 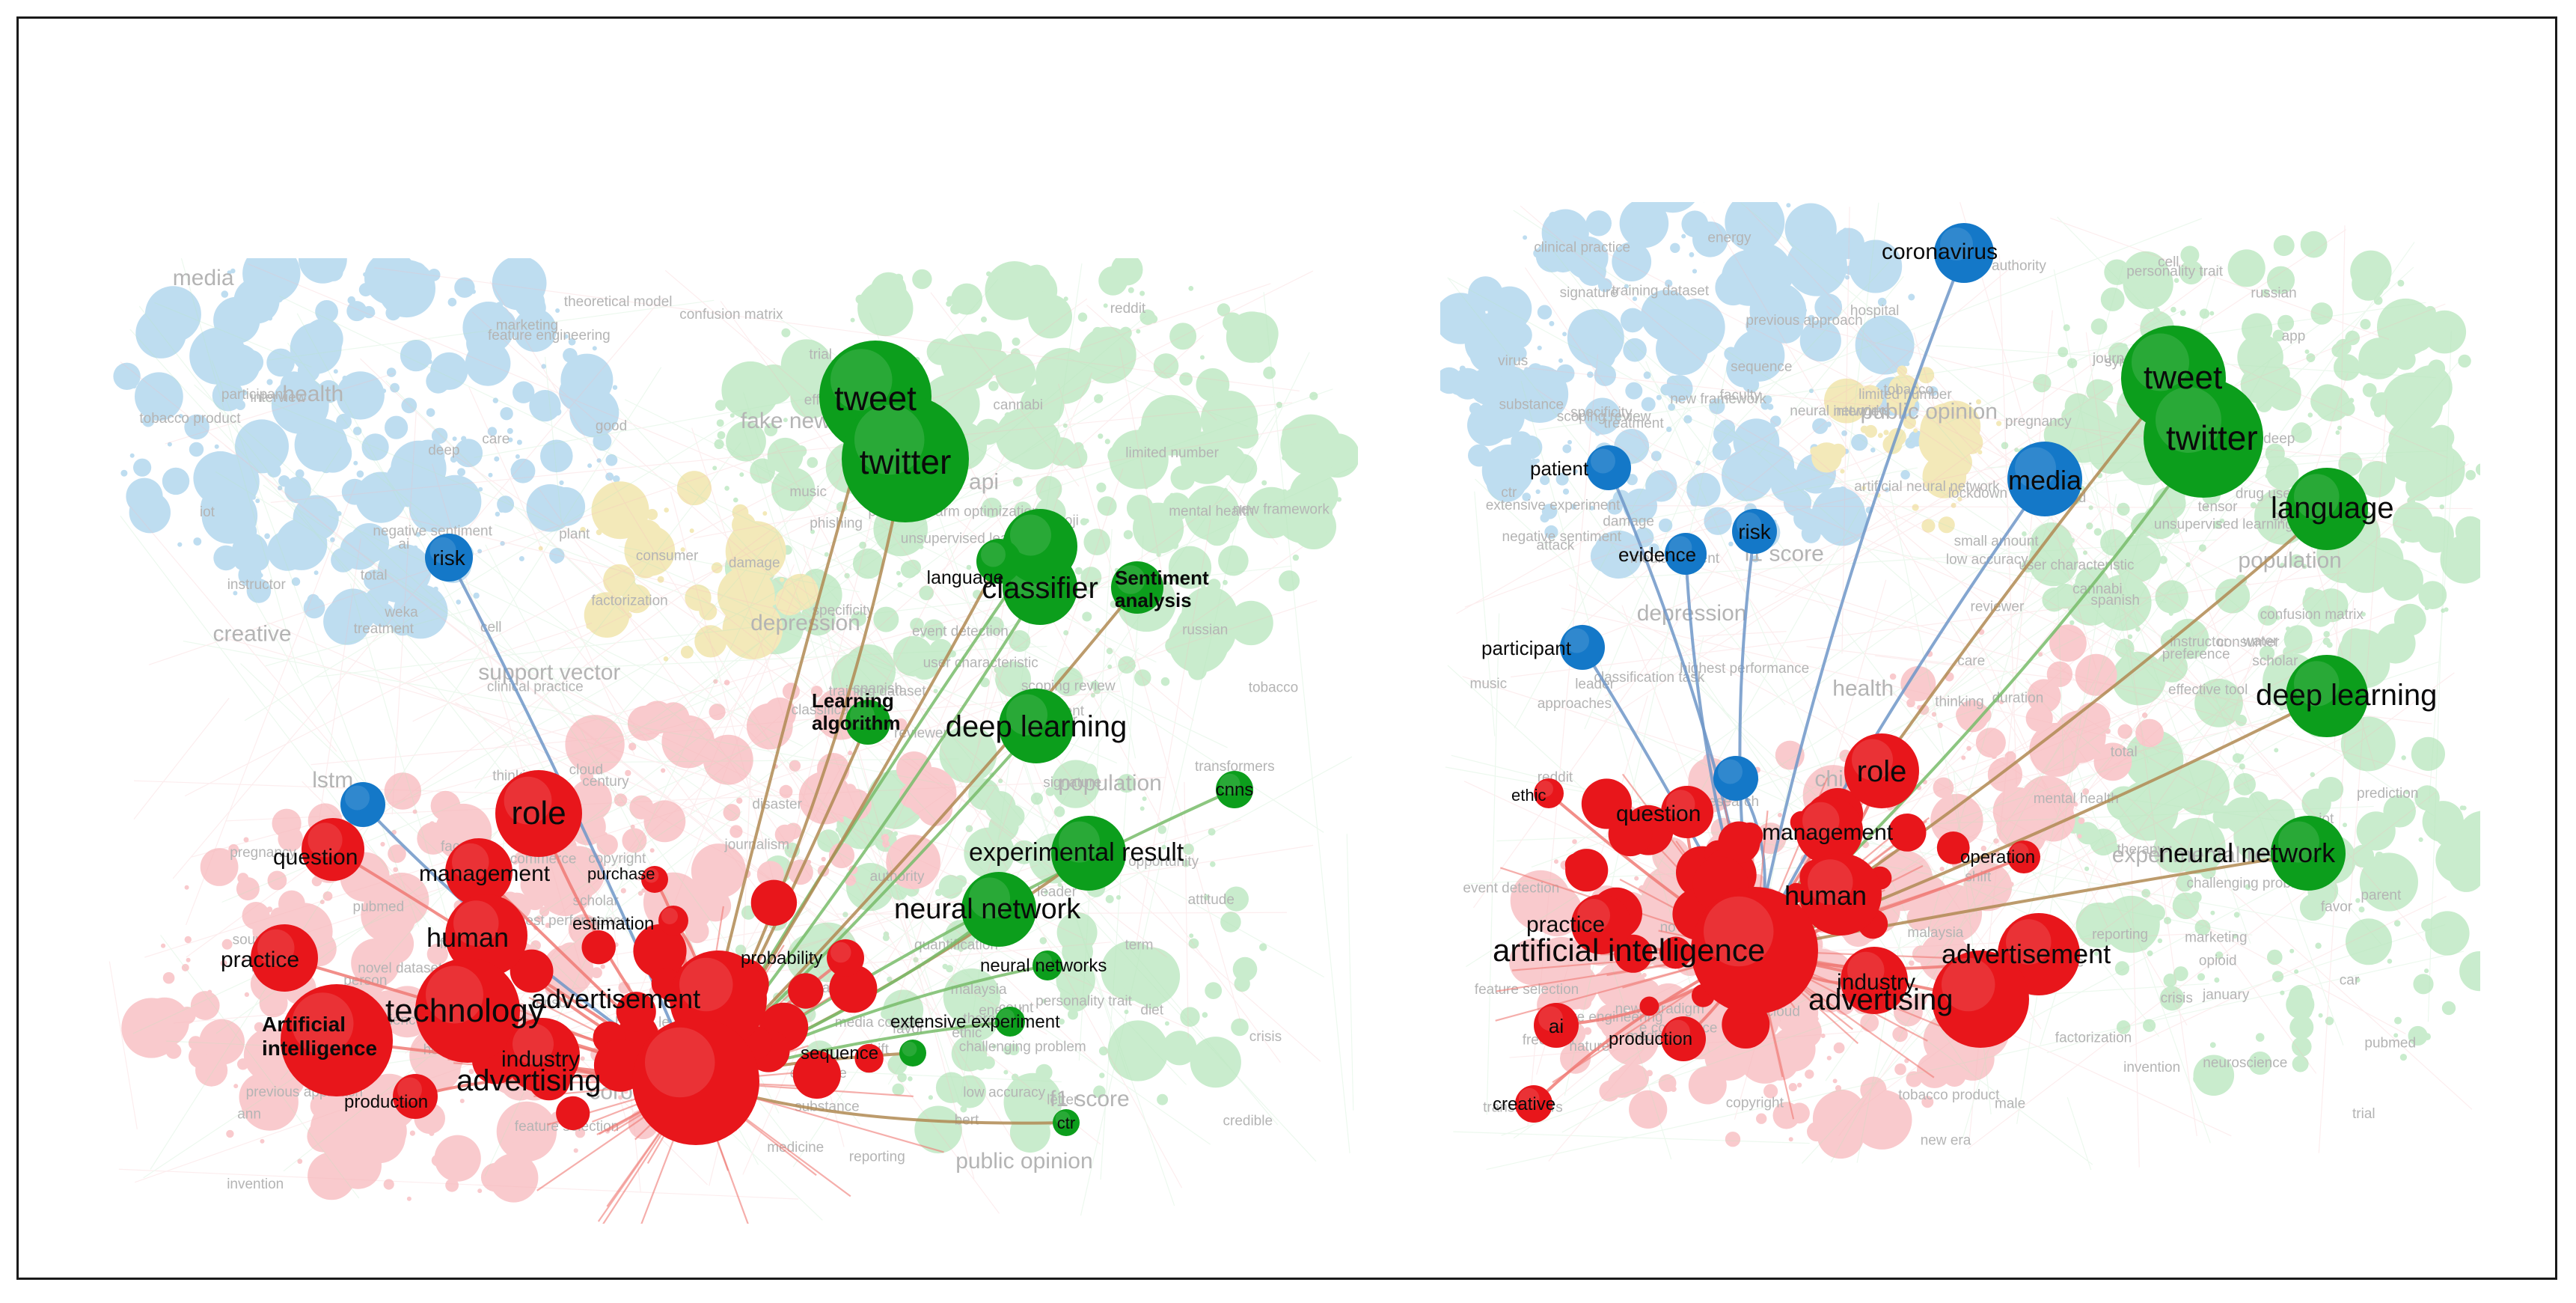 I want to click on background-label: new framework, so click(x=1281, y=510).